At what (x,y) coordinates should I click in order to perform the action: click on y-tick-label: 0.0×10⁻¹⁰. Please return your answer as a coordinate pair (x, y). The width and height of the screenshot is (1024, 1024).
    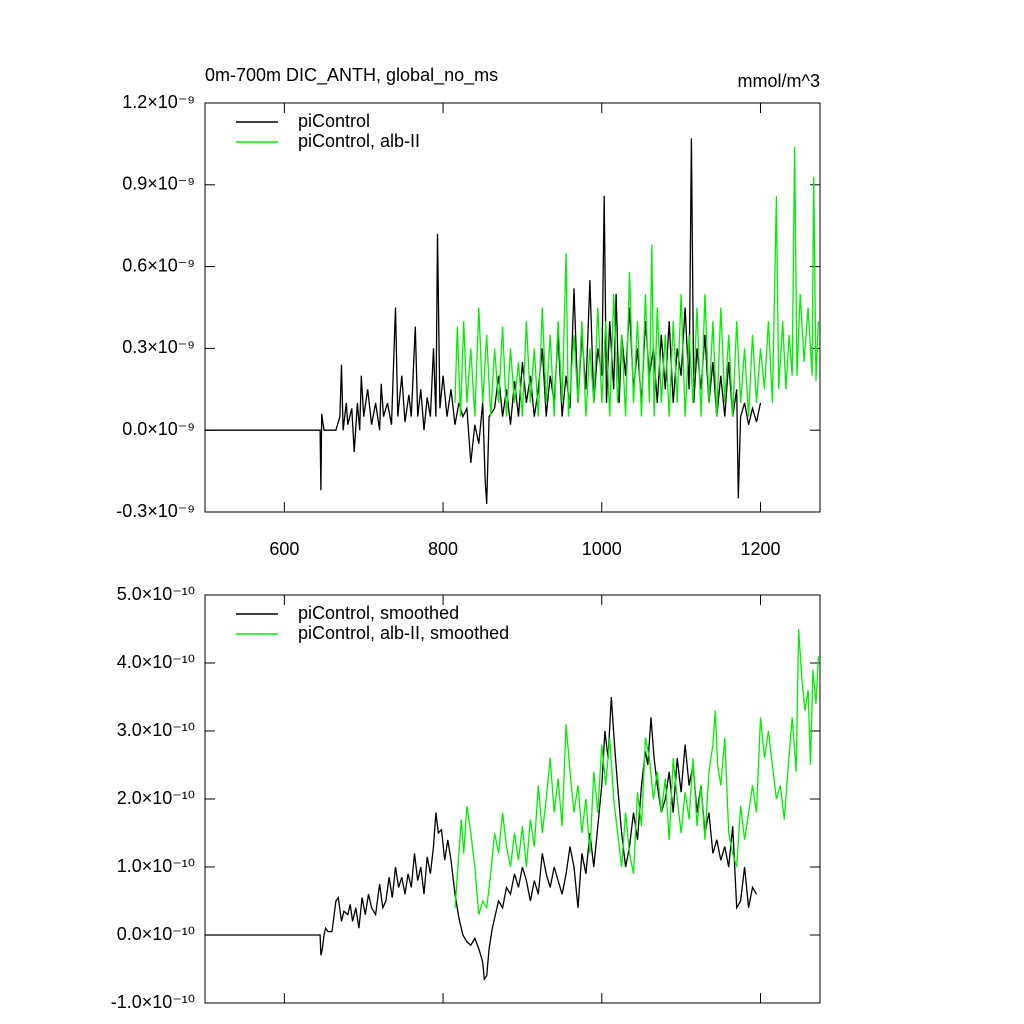
    Looking at the image, I should click on (156, 934).